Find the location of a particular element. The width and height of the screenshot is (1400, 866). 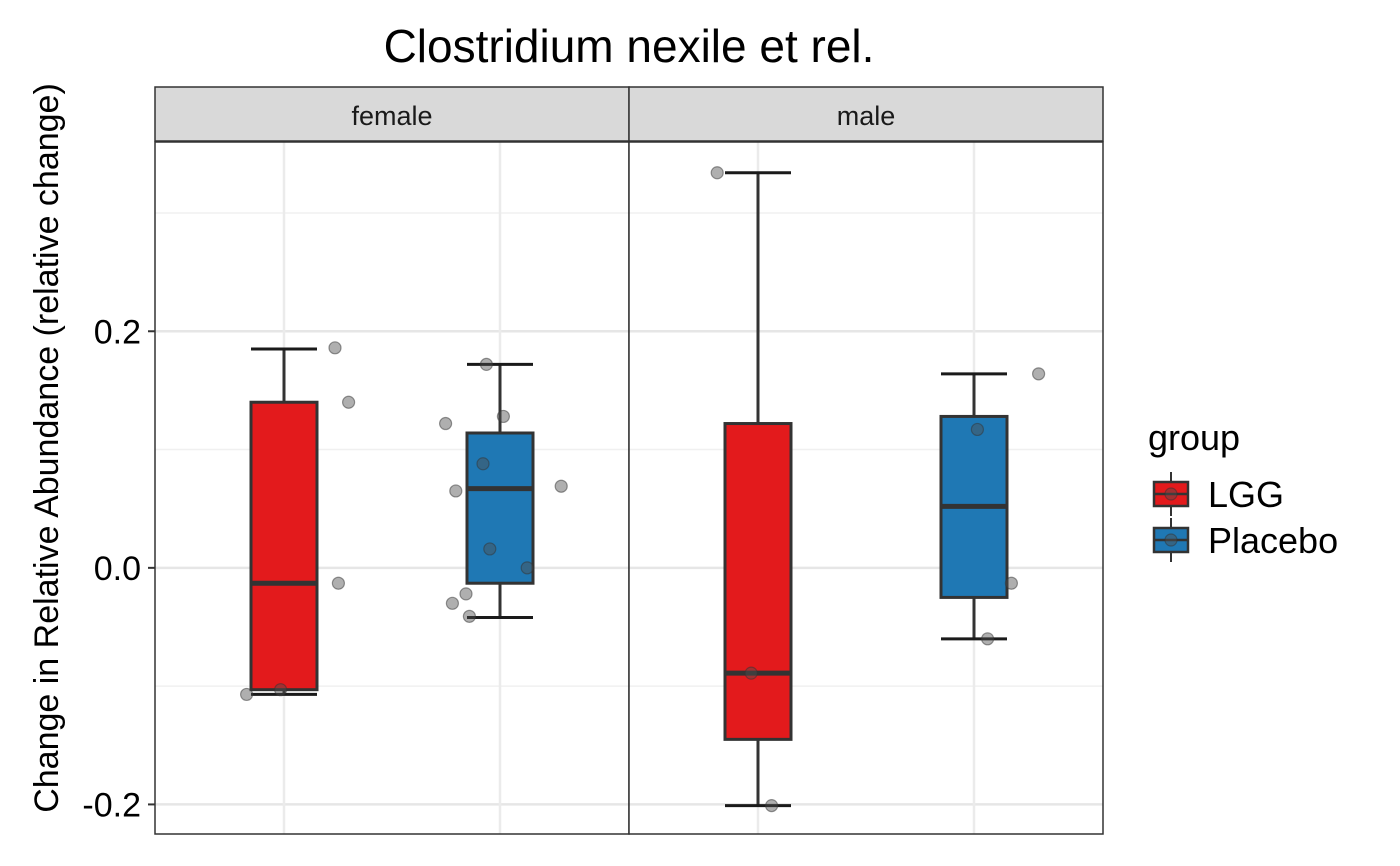

legend-label-lgg: LGG is located at coordinates (1246, 494).